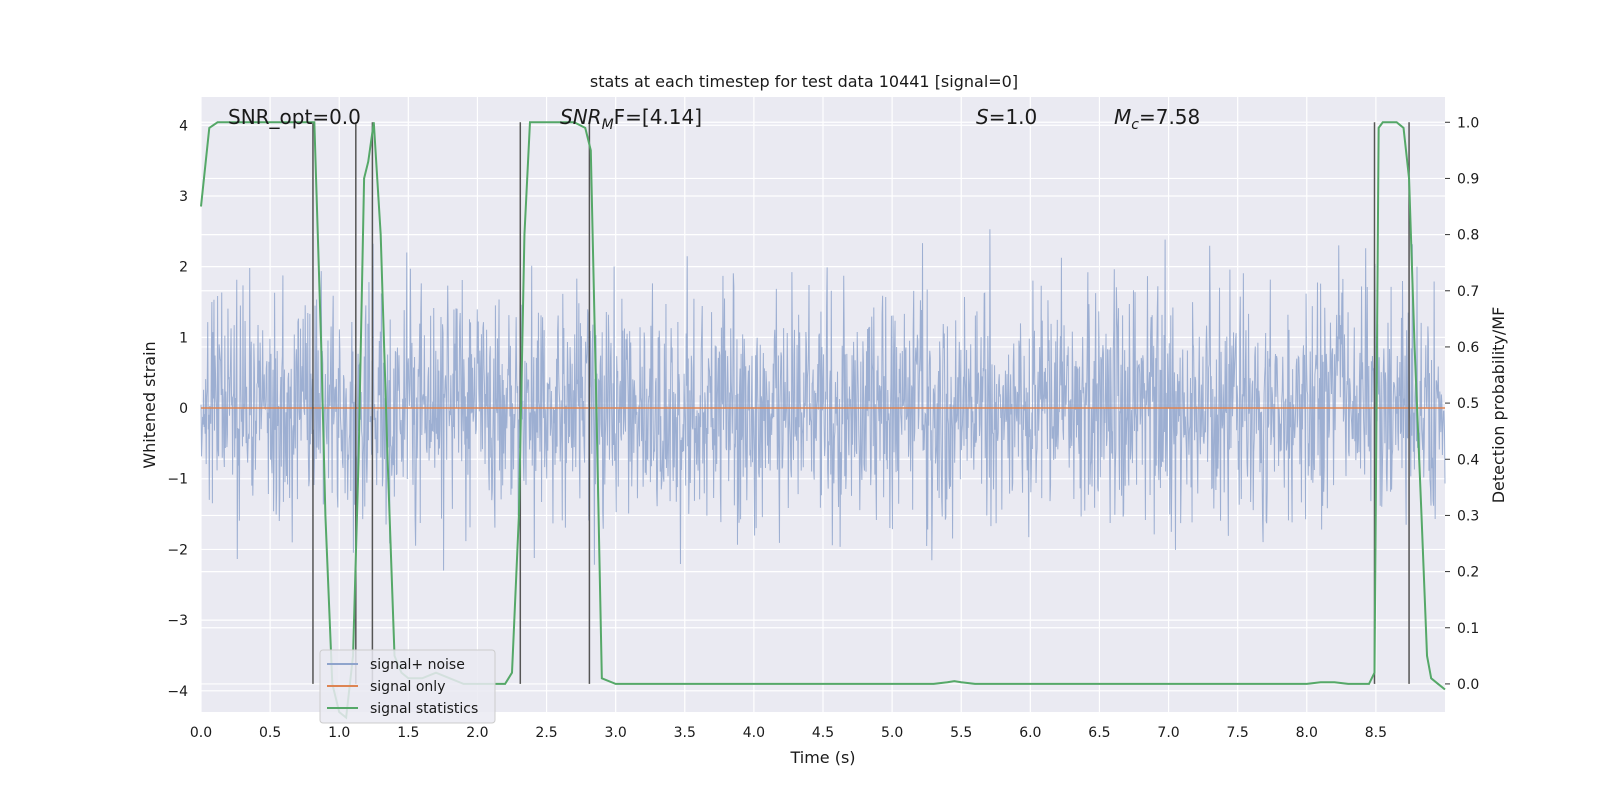  I want to click on legend-label-noise: signal+ noise, so click(417, 665).